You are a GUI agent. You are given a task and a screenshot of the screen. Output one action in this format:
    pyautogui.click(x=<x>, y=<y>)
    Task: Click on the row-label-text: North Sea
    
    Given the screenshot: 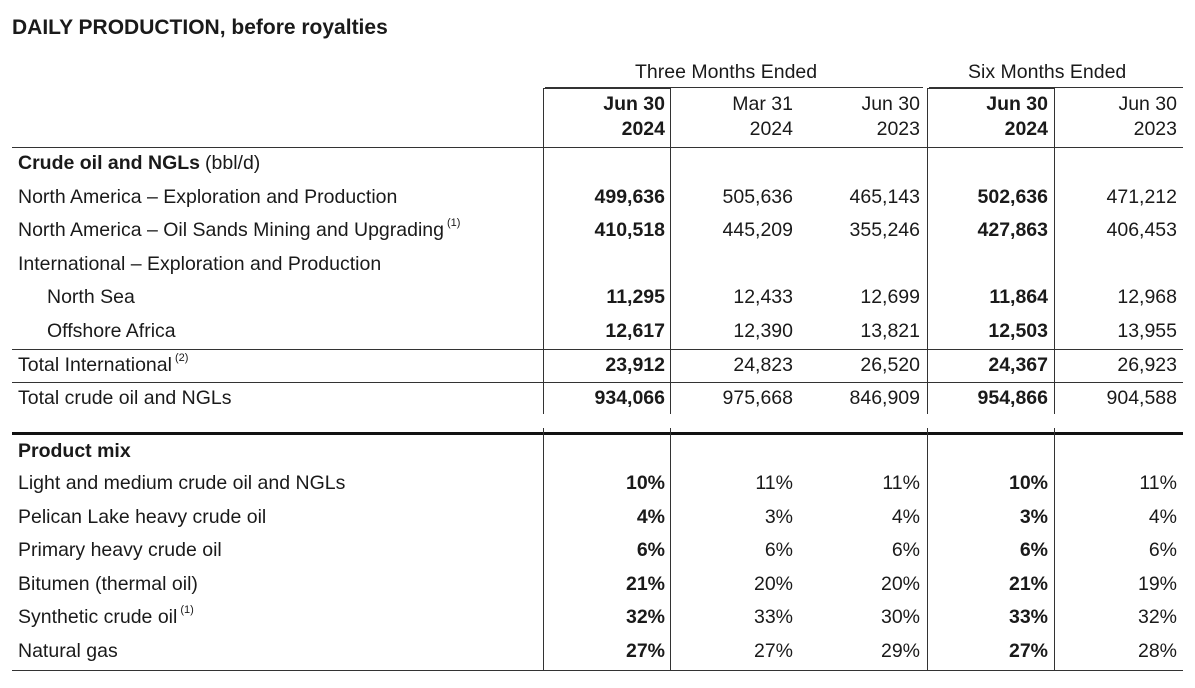 What is the action you would take?
    pyautogui.click(x=91, y=297)
    